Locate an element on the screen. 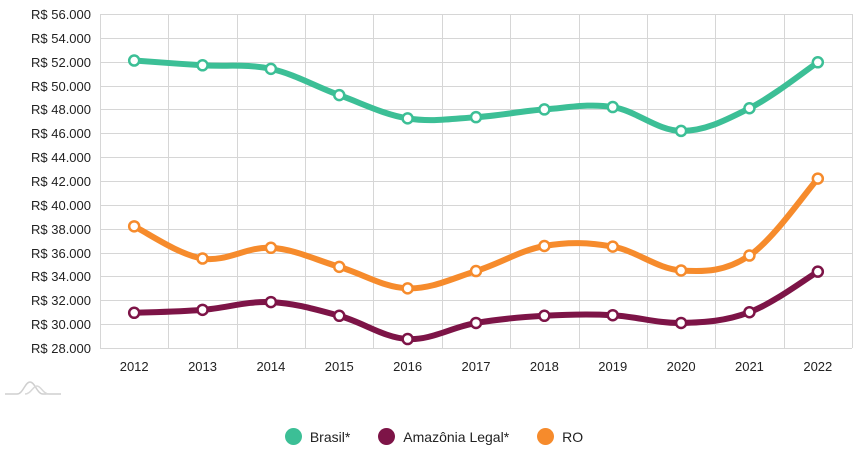 The image size is (868, 455). y-tick-label: R$ 34.000 is located at coordinates (61, 276).